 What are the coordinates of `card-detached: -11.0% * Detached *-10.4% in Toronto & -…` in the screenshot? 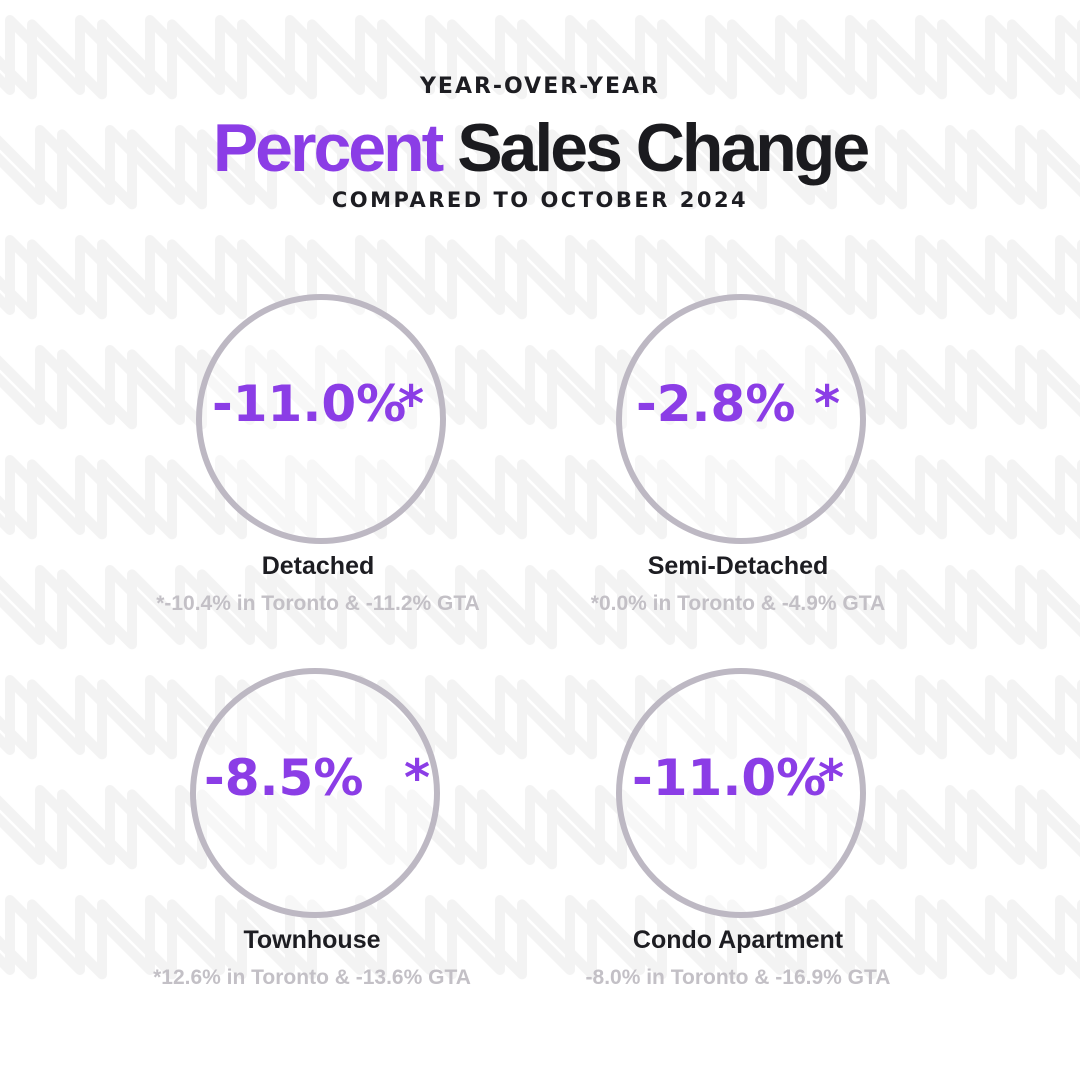 It's located at (318, 464).